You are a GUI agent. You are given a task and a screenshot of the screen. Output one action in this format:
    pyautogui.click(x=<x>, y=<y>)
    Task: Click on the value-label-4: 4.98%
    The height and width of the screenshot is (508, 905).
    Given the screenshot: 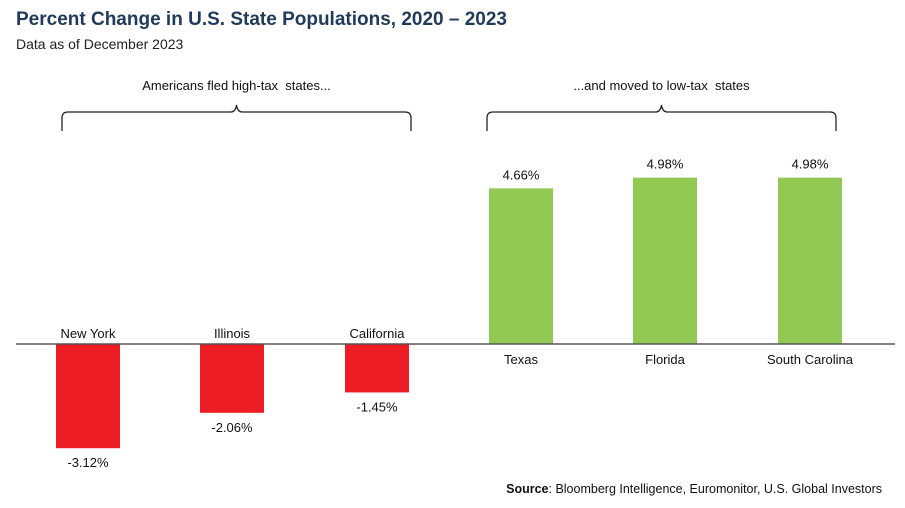 What is the action you would take?
    pyautogui.click(x=665, y=164)
    